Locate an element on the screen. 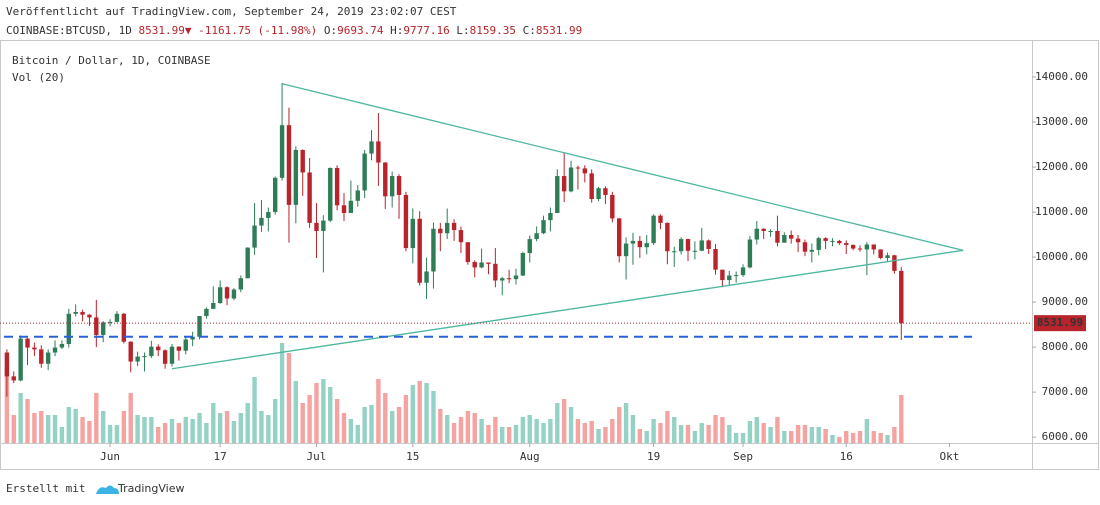  y-tick-label: 6000.00 is located at coordinates (1065, 436).